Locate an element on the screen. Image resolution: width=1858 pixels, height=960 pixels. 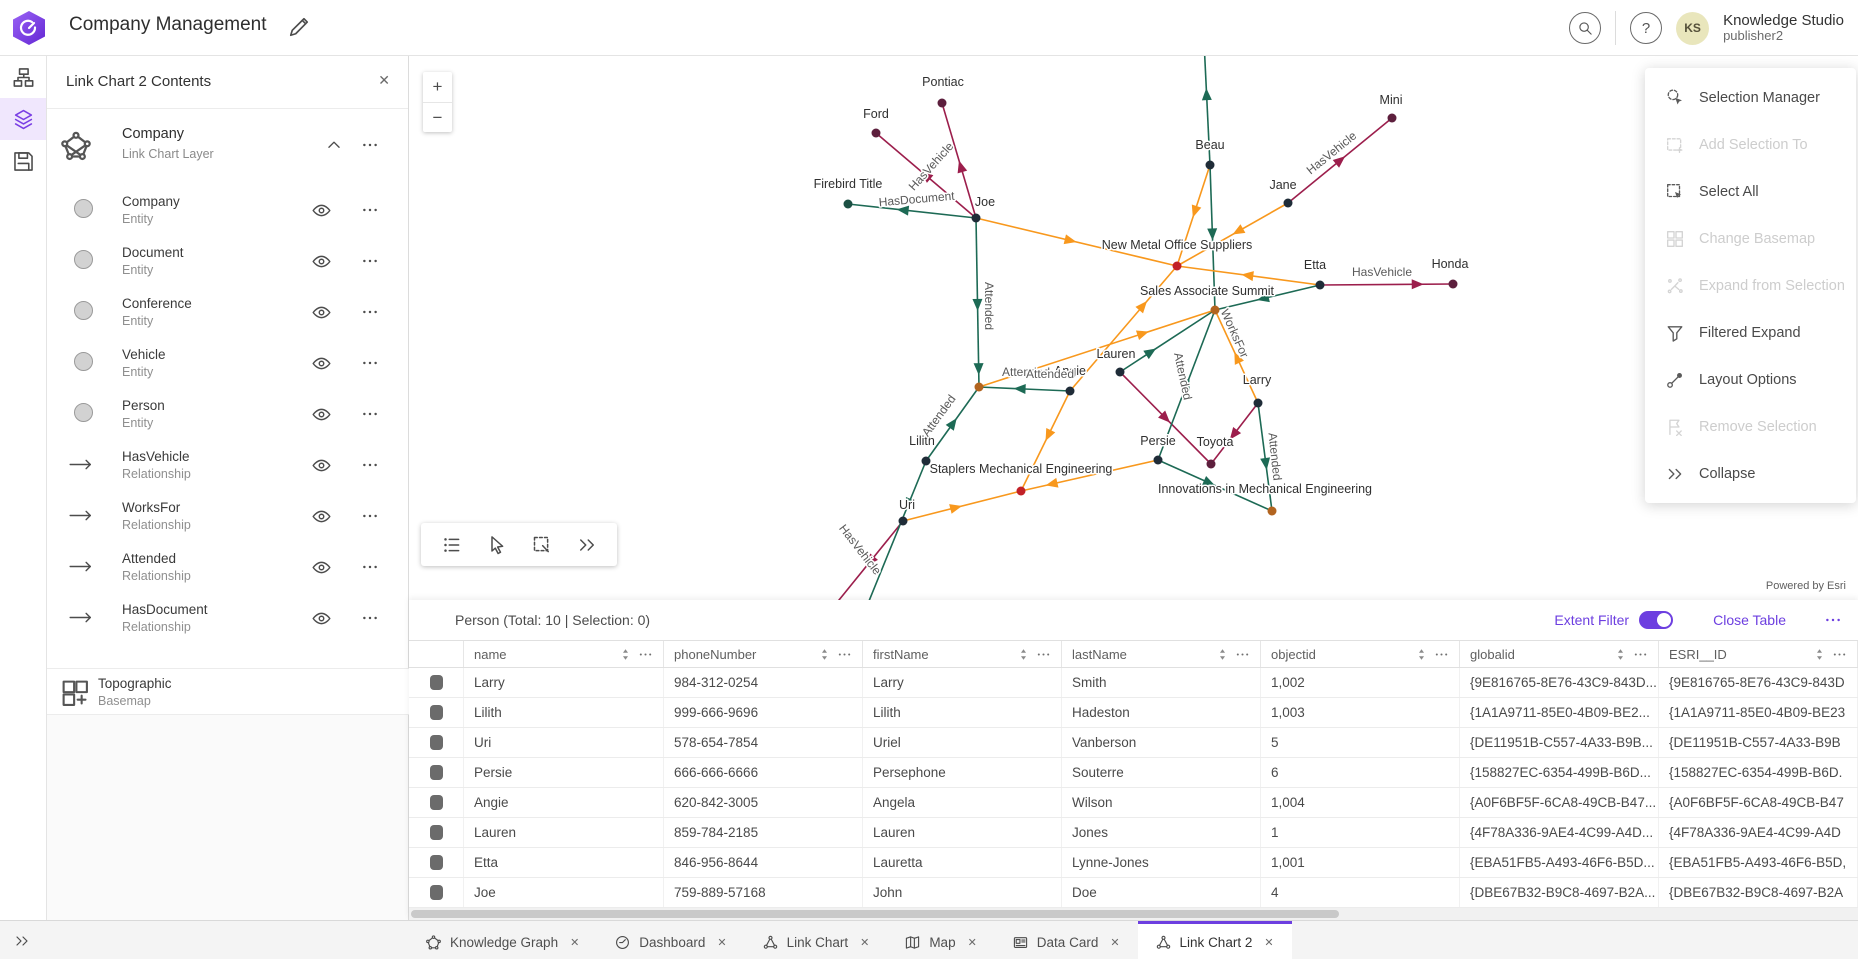
layer-item-attended: Attended Relationship is located at coordinates (228, 568).